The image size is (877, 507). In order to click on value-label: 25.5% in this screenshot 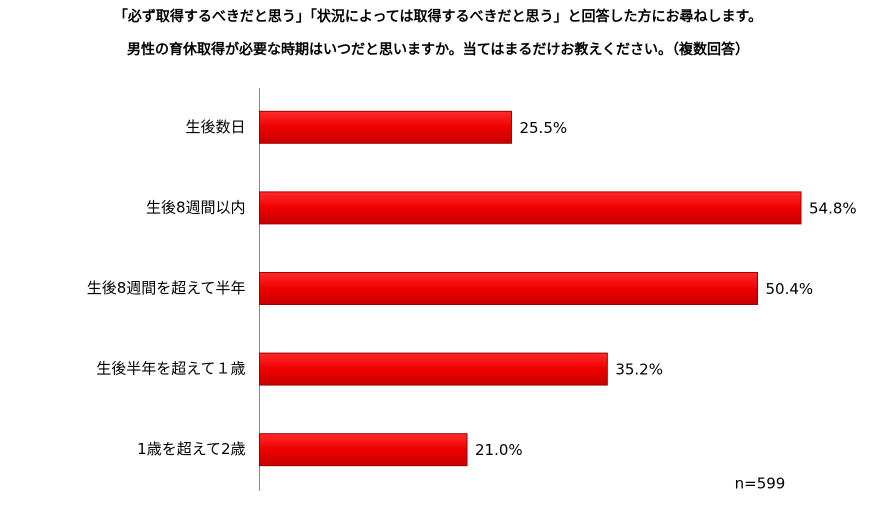, I will do `click(543, 128)`.